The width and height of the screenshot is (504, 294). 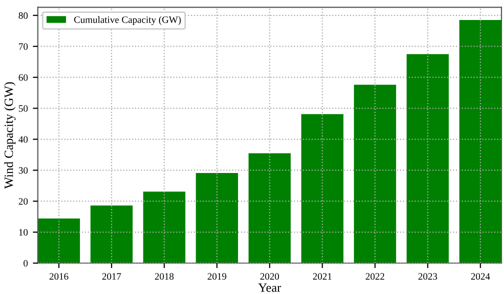 I want to click on x-tick-label: 2017, so click(x=112, y=276).